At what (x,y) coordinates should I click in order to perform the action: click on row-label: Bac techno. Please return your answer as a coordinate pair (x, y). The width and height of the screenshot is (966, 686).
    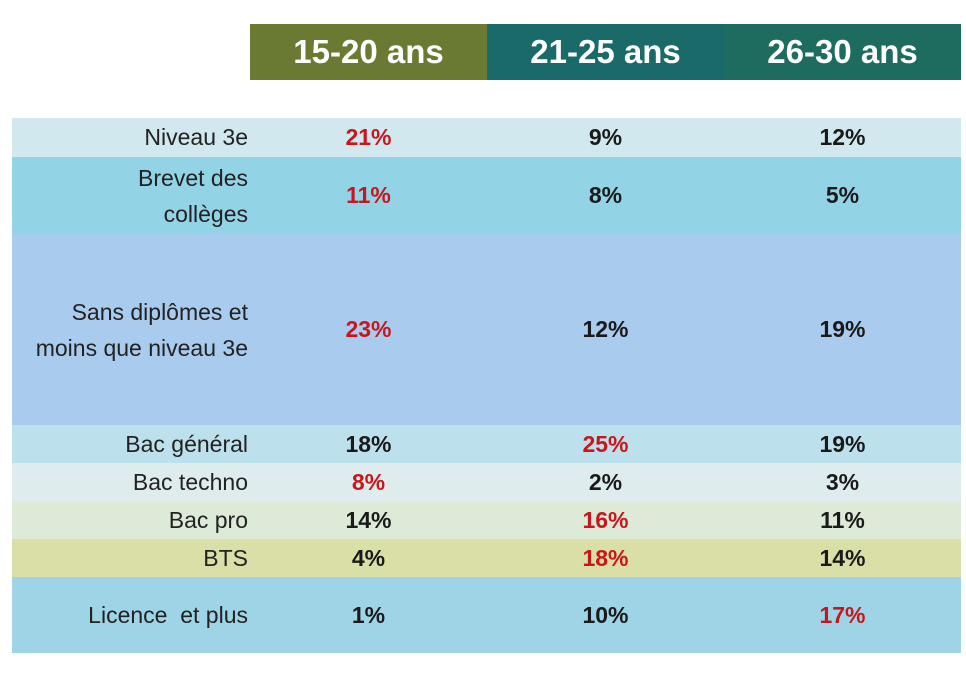
    Looking at the image, I should click on (190, 481).